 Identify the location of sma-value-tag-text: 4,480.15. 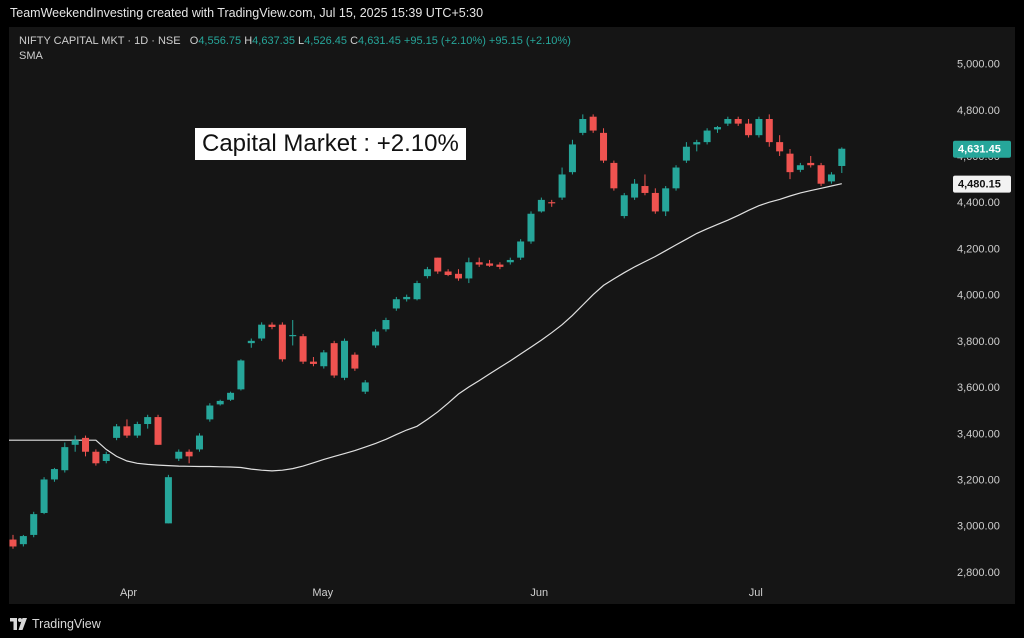
(979, 185).